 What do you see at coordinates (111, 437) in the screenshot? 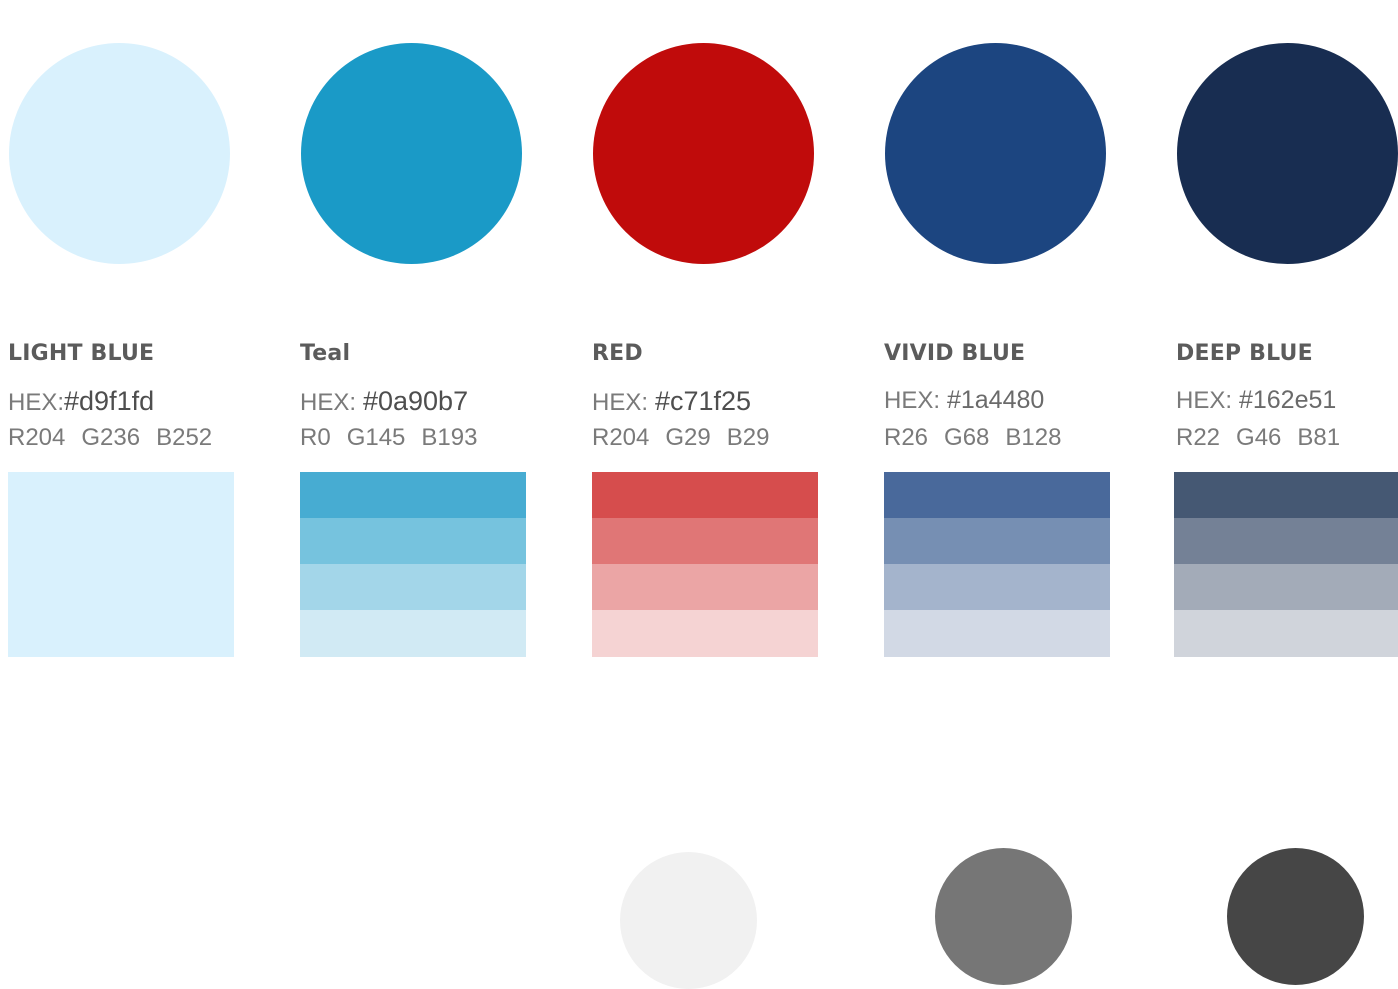
I see `rgb-g: G236` at bounding box center [111, 437].